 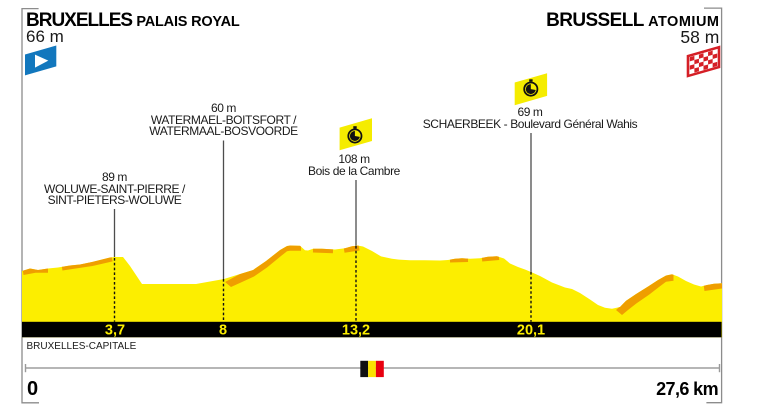 What do you see at coordinates (356, 331) in the screenshot?
I see `svg-text: 13,2` at bounding box center [356, 331].